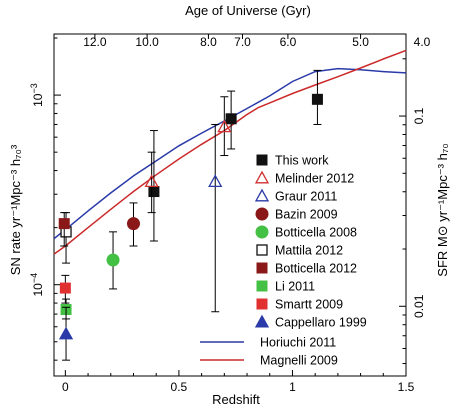 The height and width of the screenshot is (411, 460). I want to click on y-left-tick-text: 10−4, so click(37, 285).